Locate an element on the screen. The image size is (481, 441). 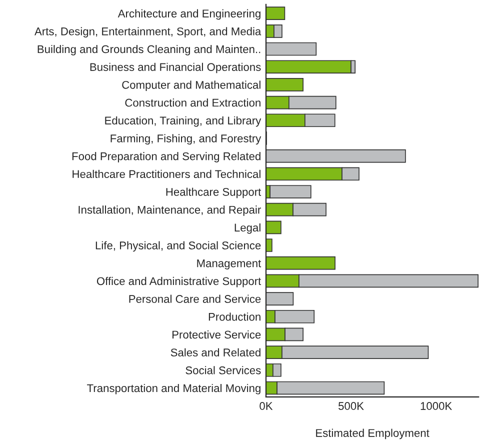
y-tick-label: Protective Service is located at coordinates (216, 334).